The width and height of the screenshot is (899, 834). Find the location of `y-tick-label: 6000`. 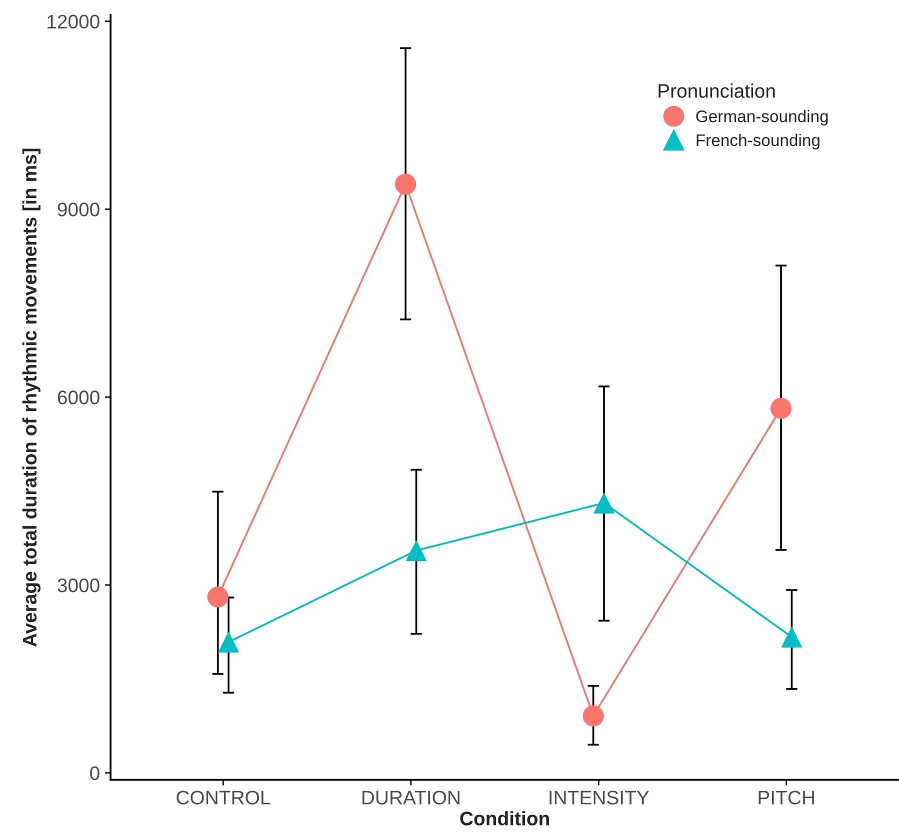

y-tick-label: 6000 is located at coordinates (79, 397).